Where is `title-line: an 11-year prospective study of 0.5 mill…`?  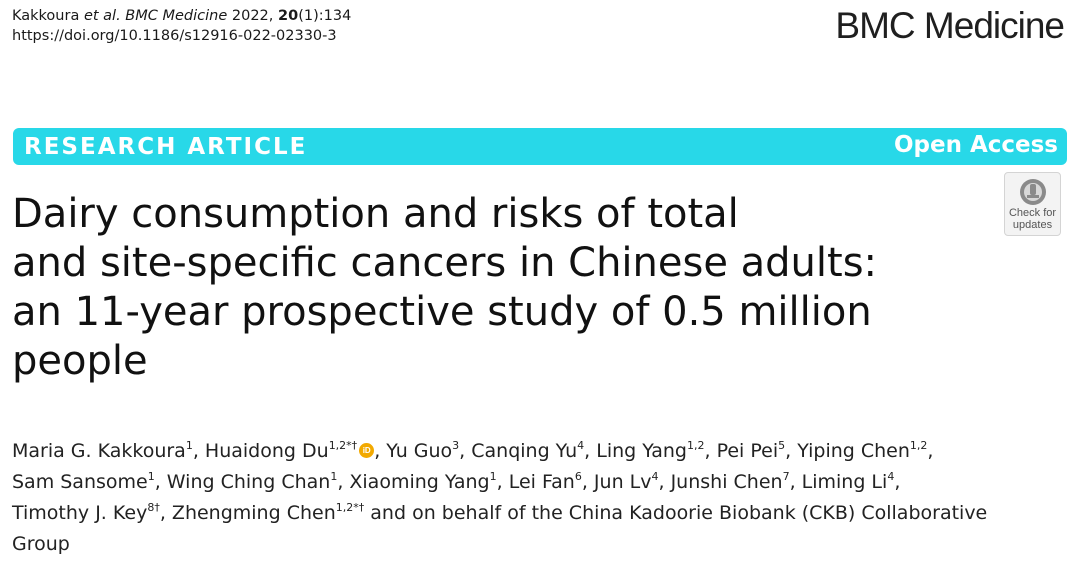
title-line: an 11-year prospective study of 0.5 mill… is located at coordinates (442, 312).